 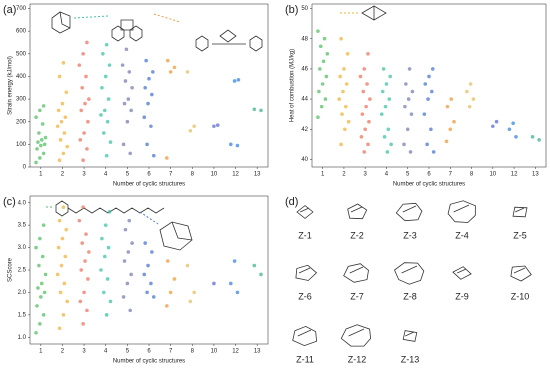 What do you see at coordinates (357, 359) in the screenshot?
I see `structure-name: Z-12` at bounding box center [357, 359].